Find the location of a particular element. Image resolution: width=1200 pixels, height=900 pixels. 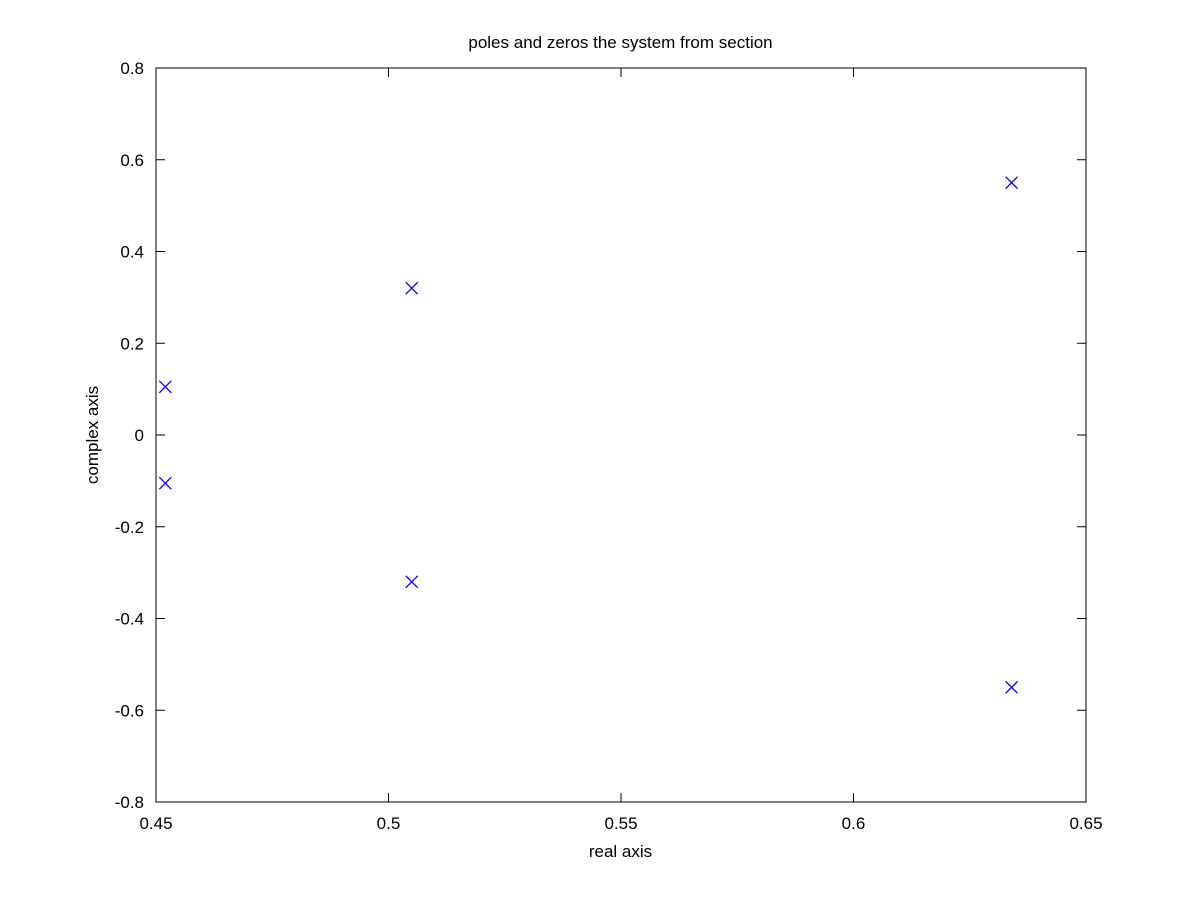

y-tick-label: 0.2 is located at coordinates (132, 343).